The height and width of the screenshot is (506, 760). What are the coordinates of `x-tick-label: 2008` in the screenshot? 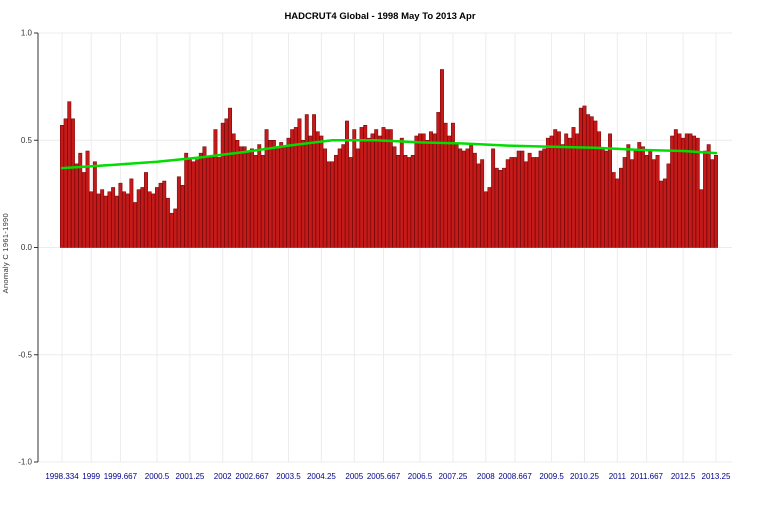 It's located at (486, 476).